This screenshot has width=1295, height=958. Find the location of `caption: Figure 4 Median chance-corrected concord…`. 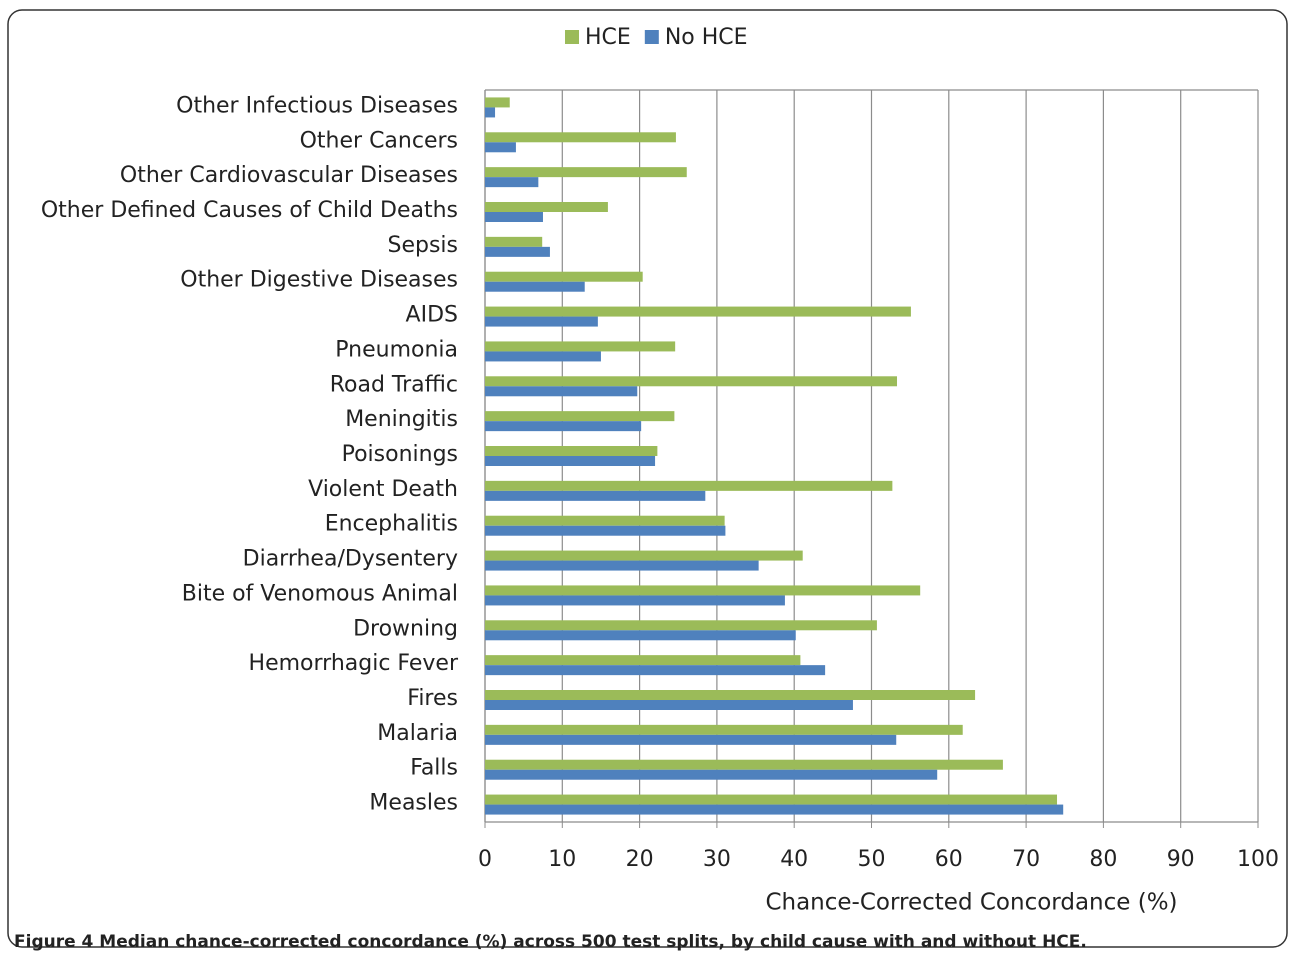

caption: Figure 4 Median chance-corrected concord… is located at coordinates (550, 942).